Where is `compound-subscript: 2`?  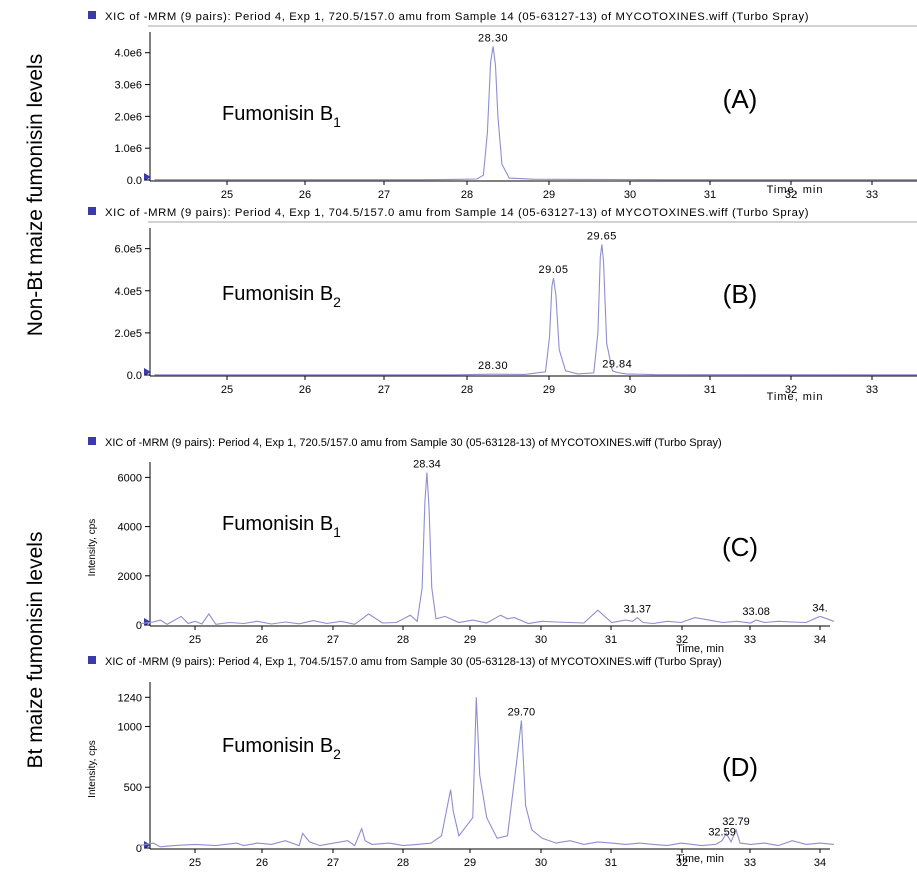
compound-subscript: 2 is located at coordinates (337, 754).